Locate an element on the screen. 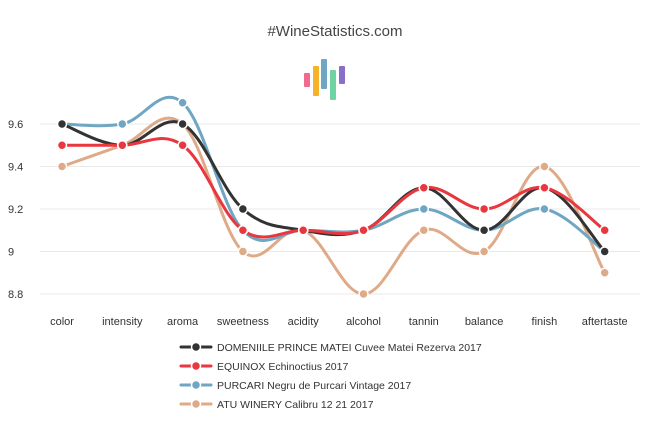 Image resolution: width=650 pixels, height=425 pixels. legend-label: ATU WINERY Calibru 12 21 2017 is located at coordinates (295, 405).